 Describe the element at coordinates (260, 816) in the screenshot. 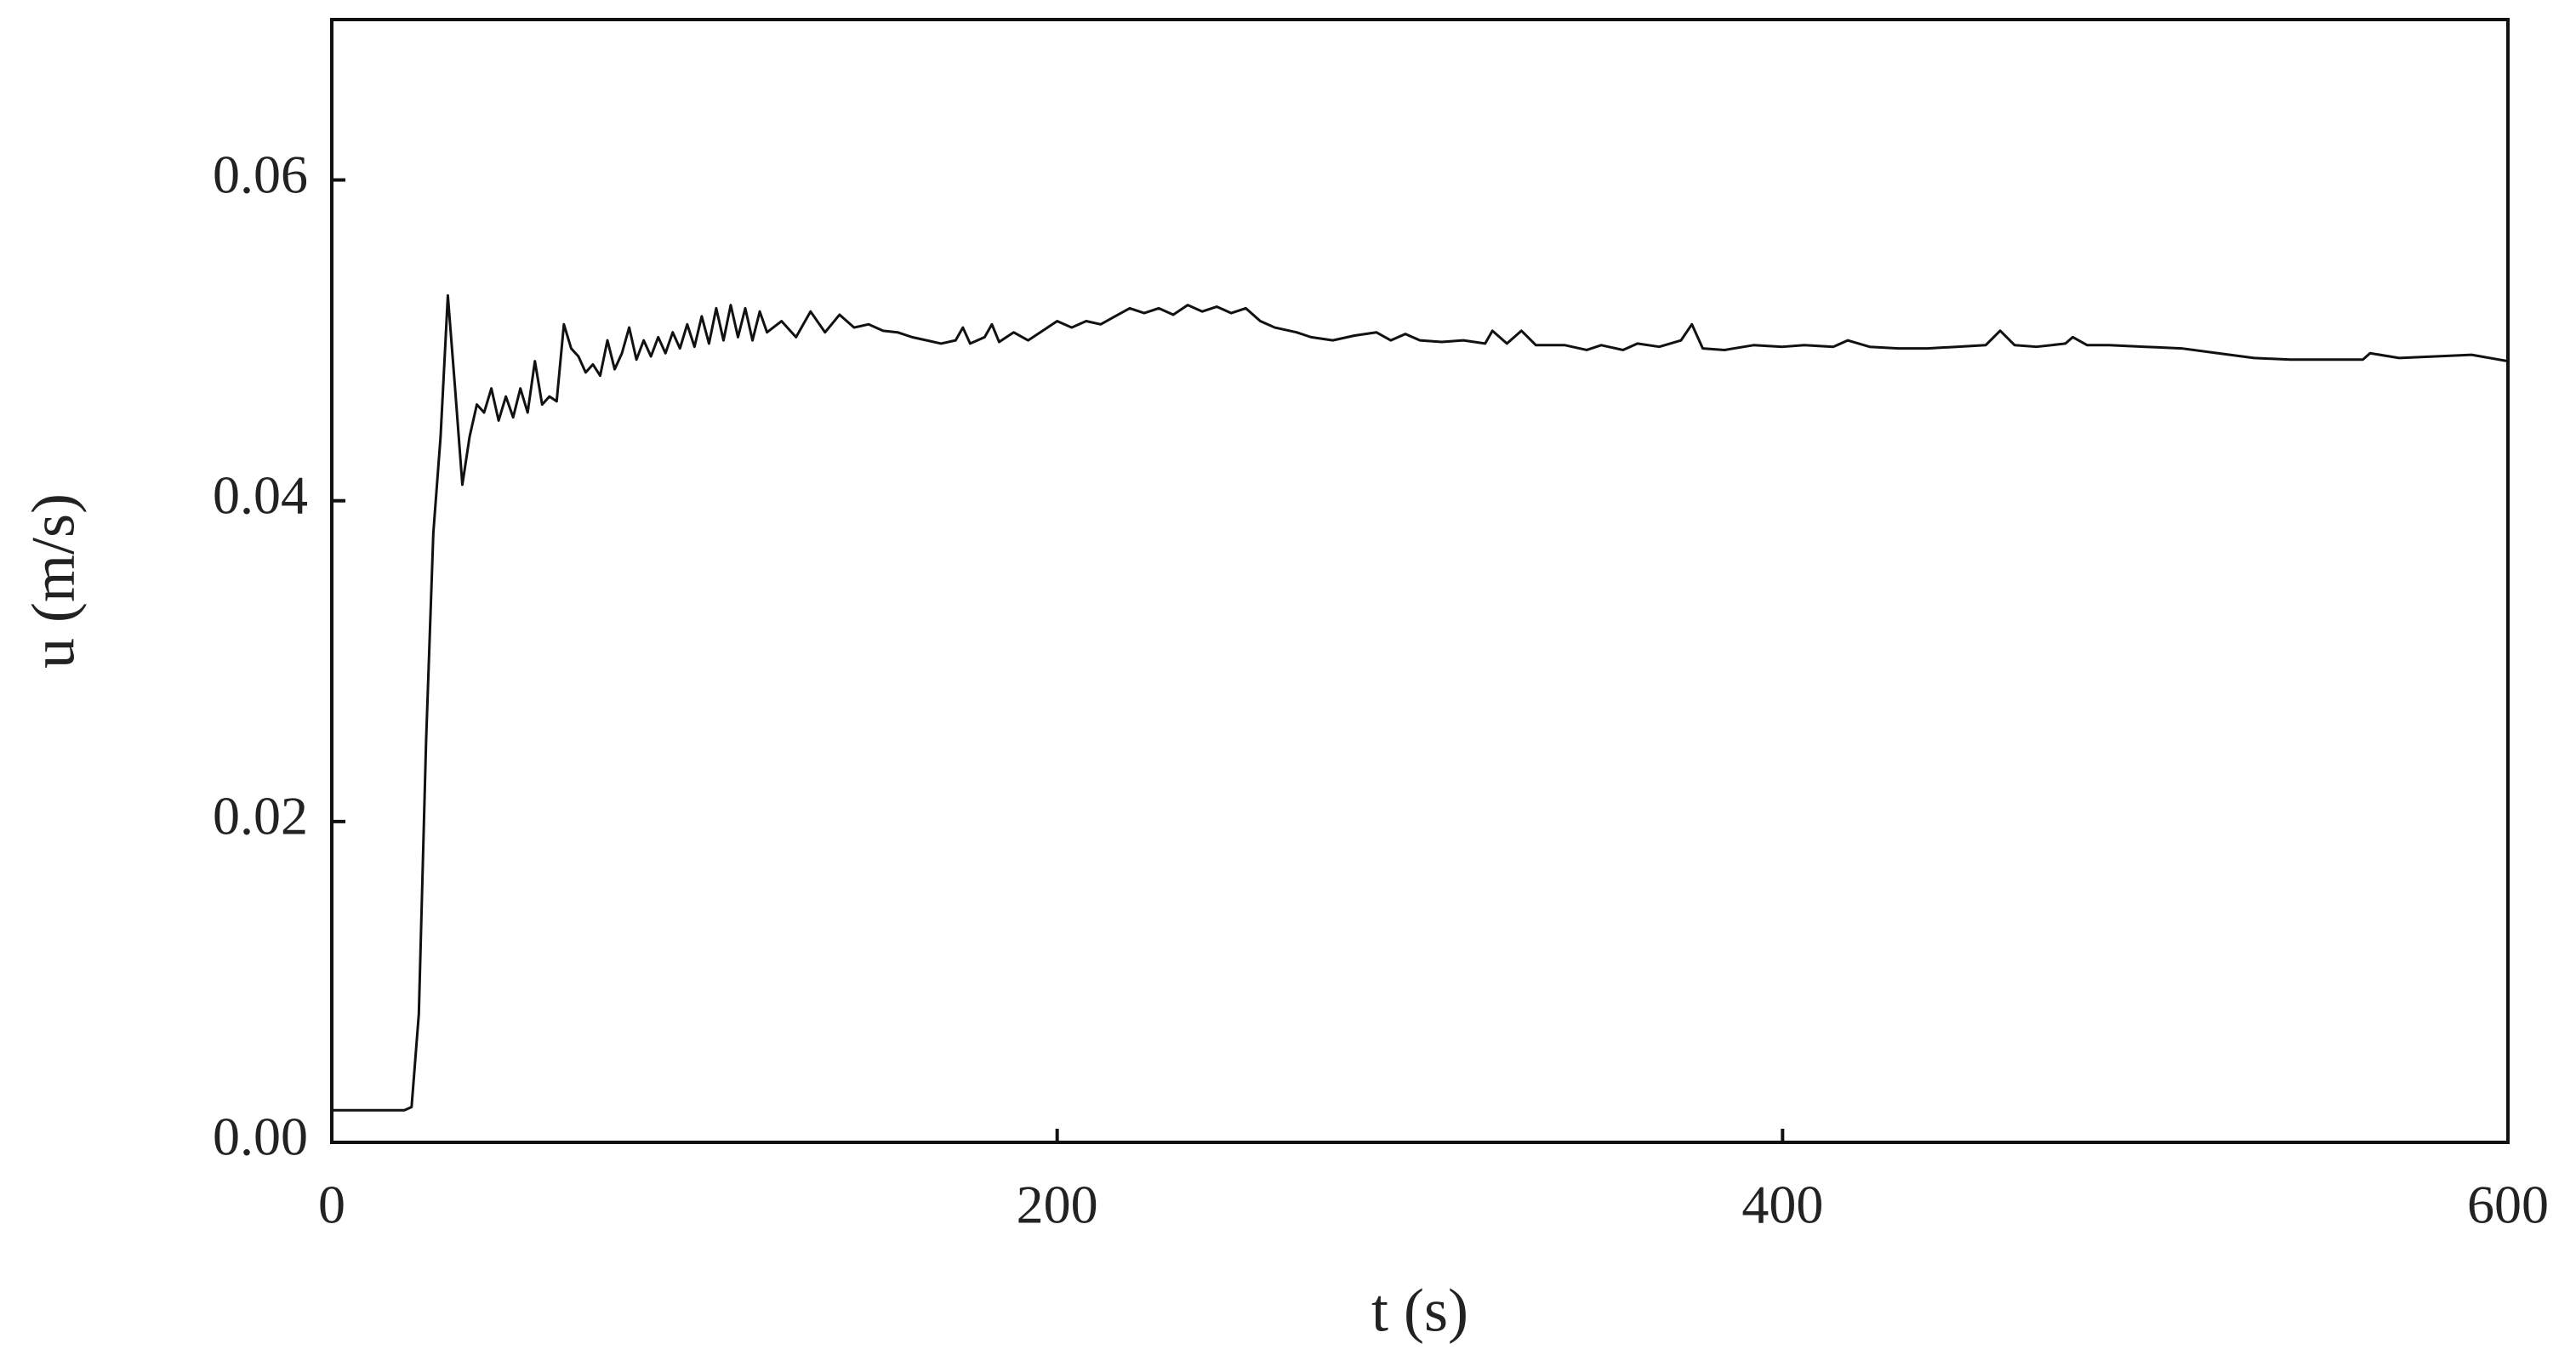

I see `y-tick-label: 0.02` at that location.